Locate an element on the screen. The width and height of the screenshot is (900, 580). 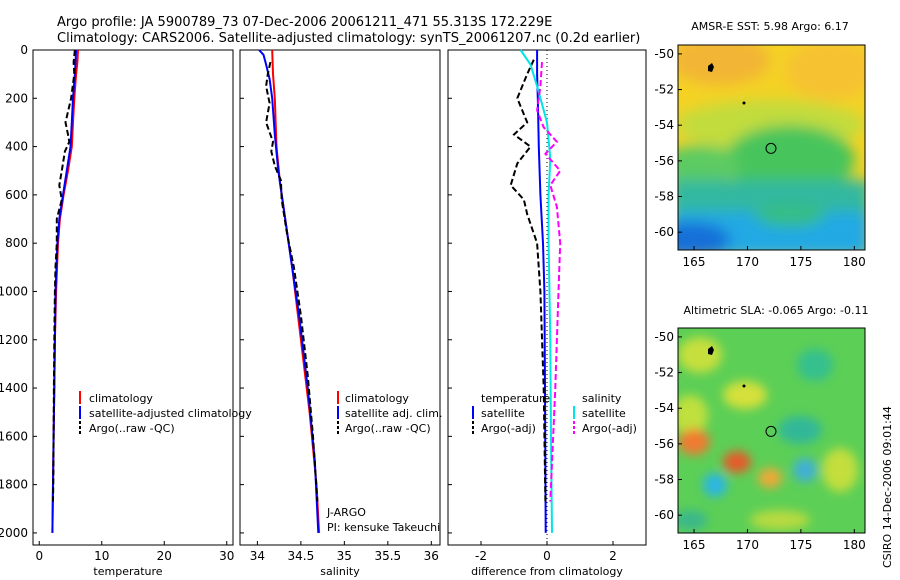
salinity-annotation-program: J-ARGO is located at coordinates (346, 512).